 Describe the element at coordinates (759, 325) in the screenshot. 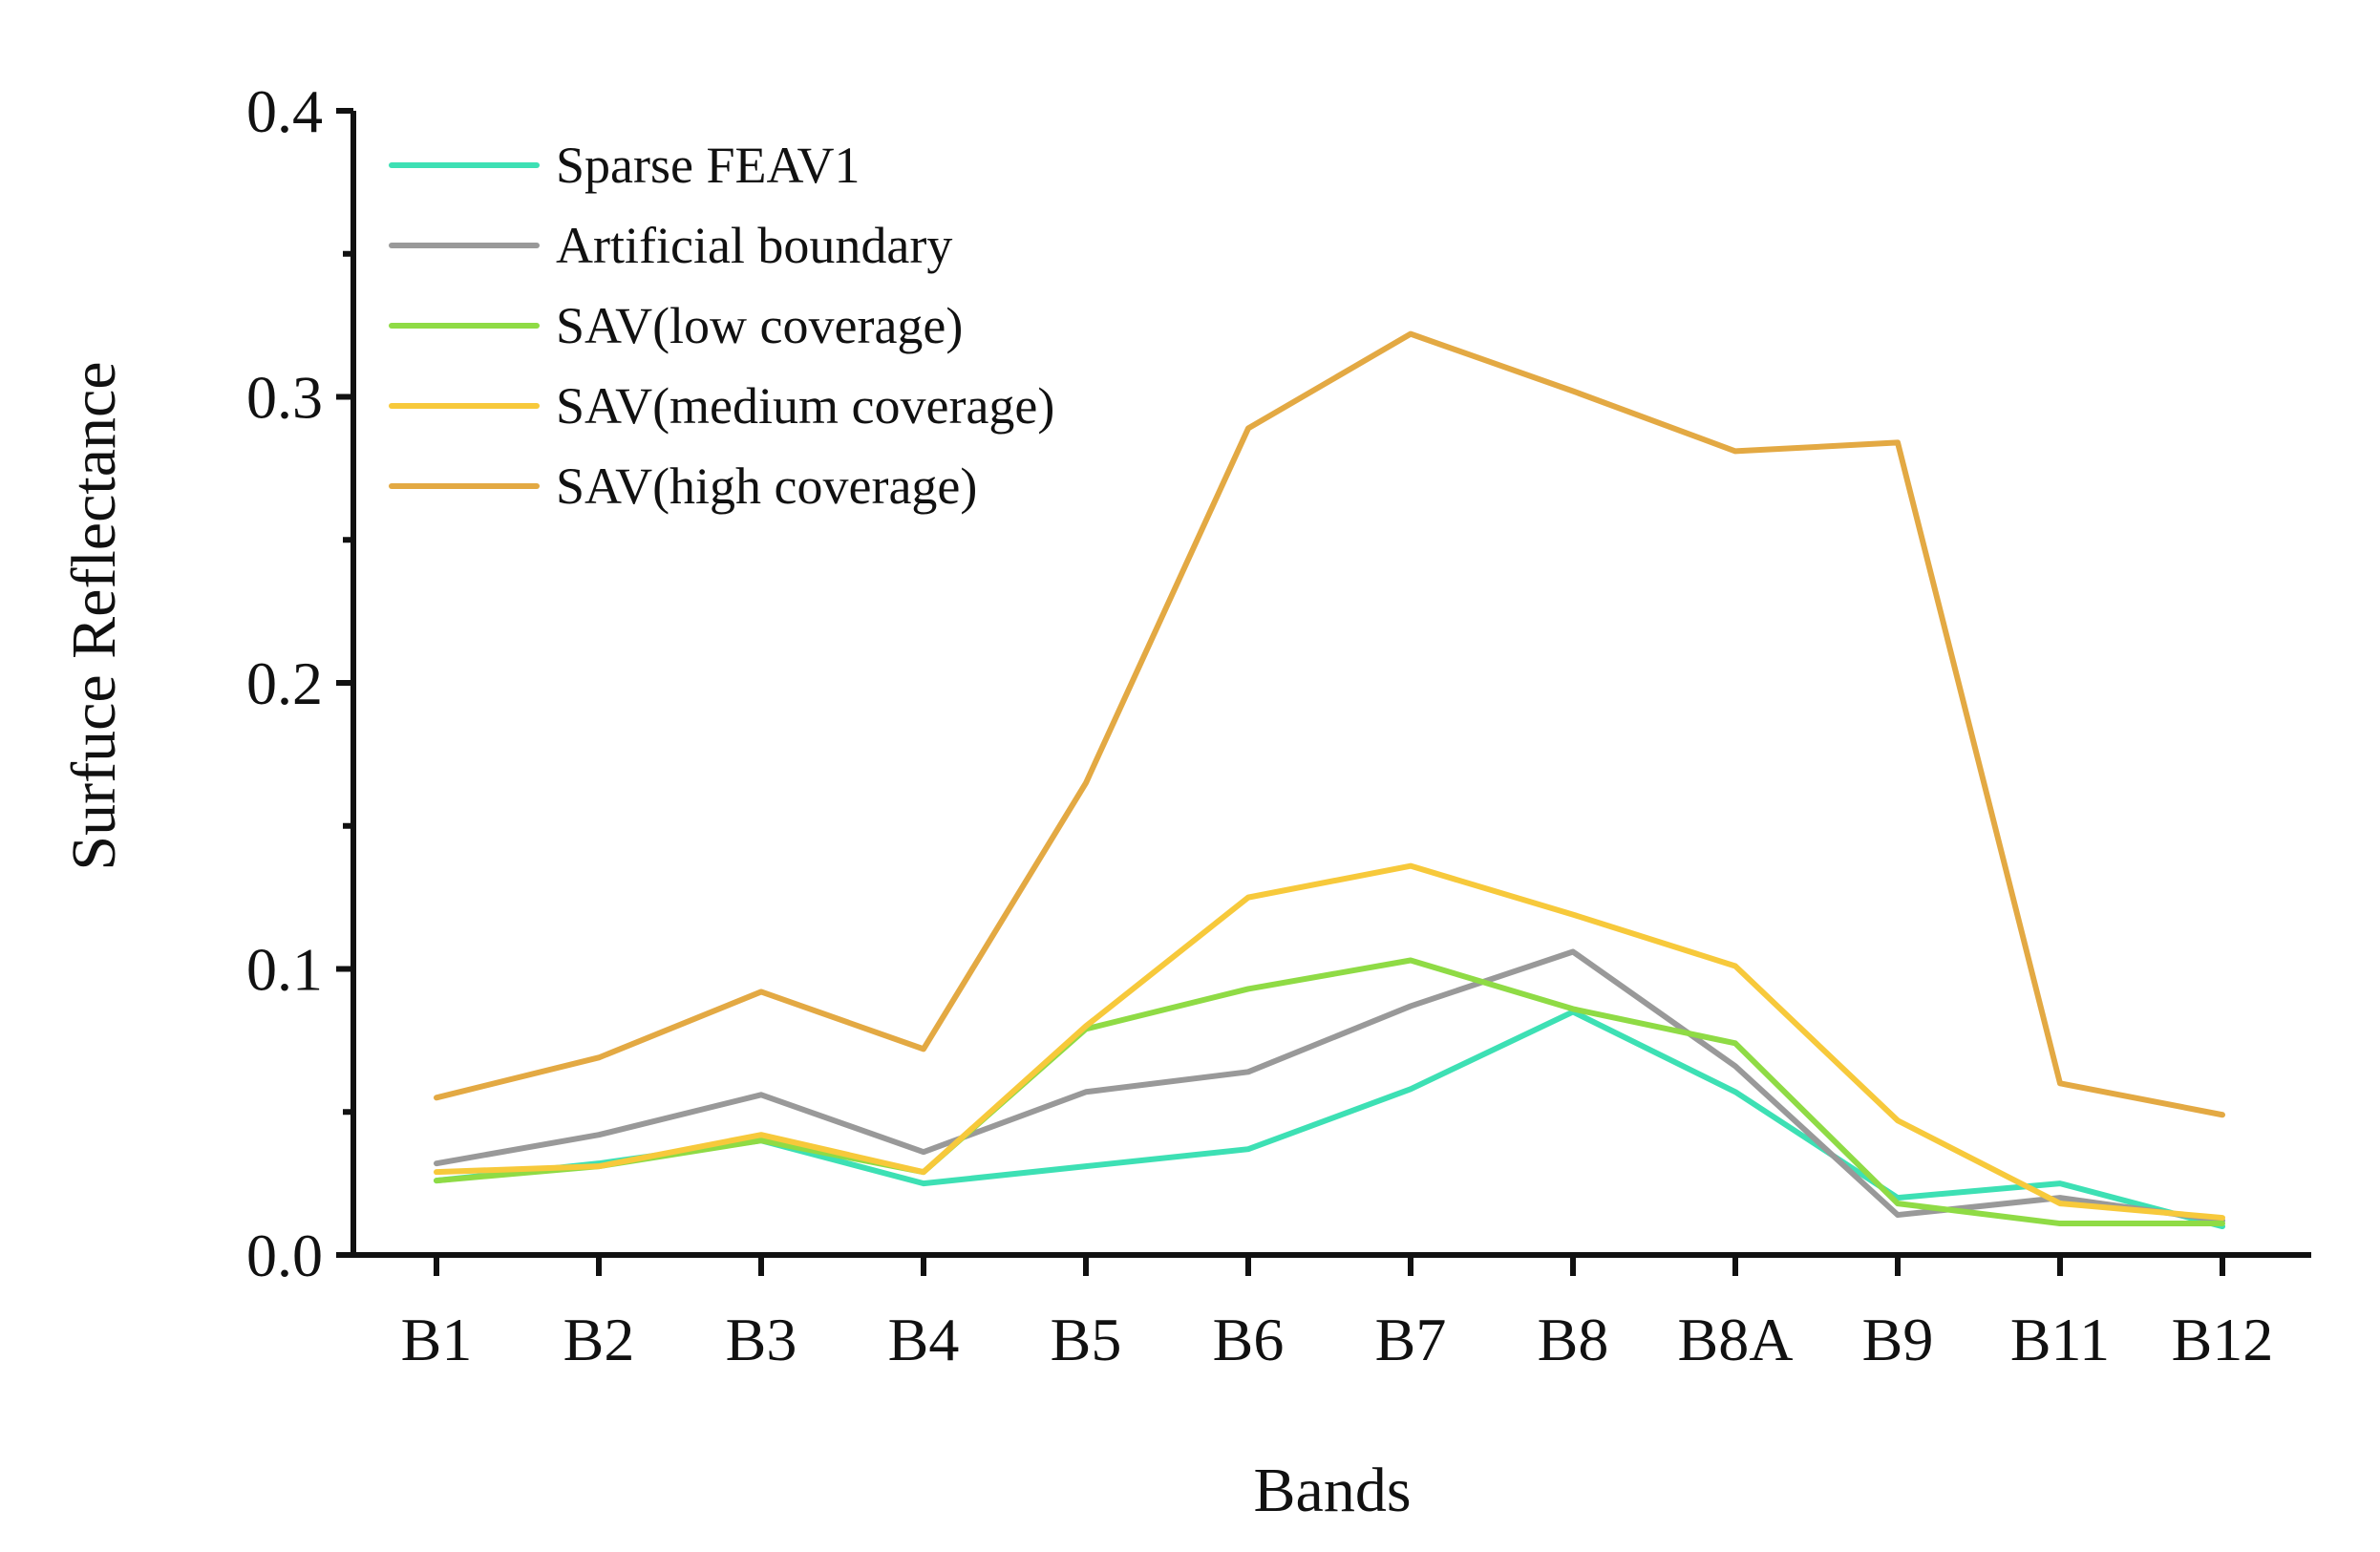

I see `legend-label: SAV(low coverage)` at that location.